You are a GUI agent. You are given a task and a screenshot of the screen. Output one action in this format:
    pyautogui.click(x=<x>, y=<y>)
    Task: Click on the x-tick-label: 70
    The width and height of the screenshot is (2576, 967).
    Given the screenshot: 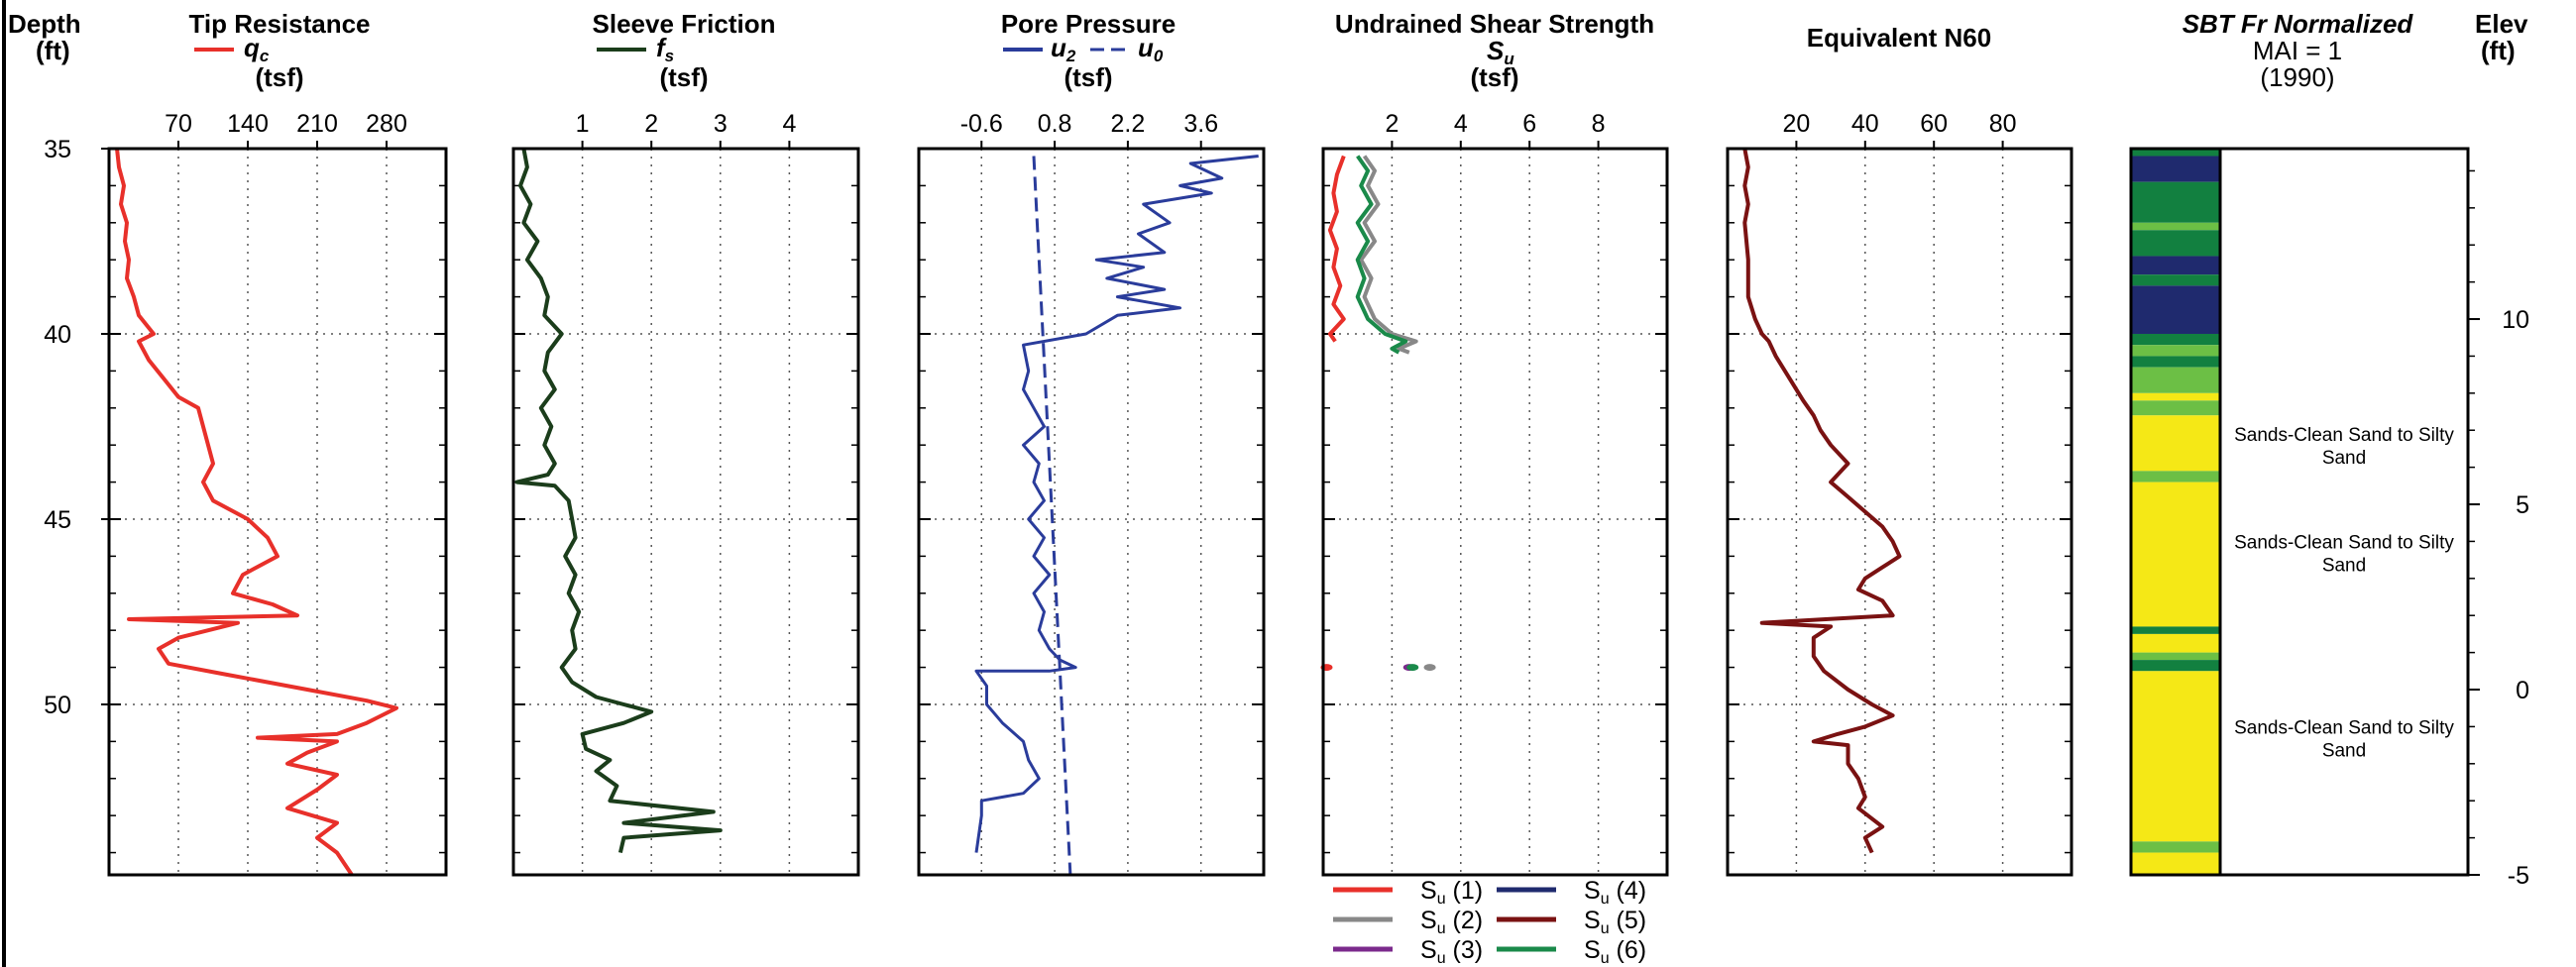 What is the action you would take?
    pyautogui.click(x=178, y=124)
    